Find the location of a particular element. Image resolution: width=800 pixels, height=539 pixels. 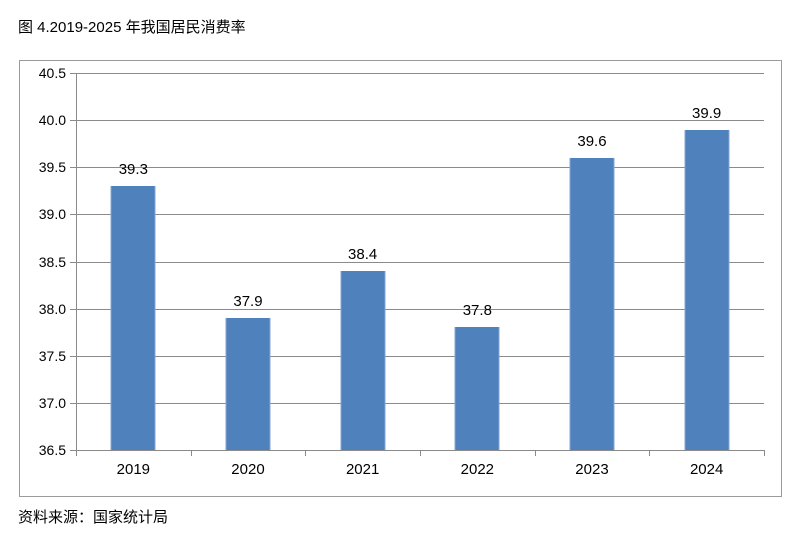

x-axis-label: 2023 is located at coordinates (592, 469).